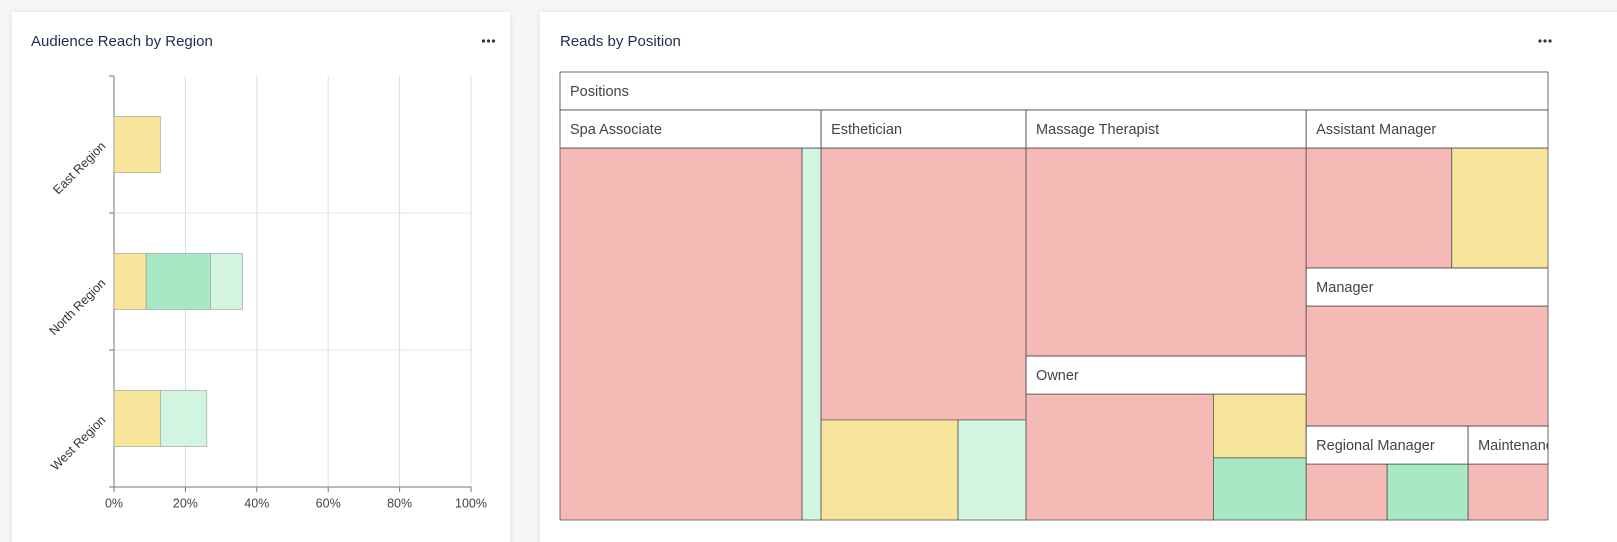  Describe the element at coordinates (599, 92) in the screenshot. I see `treemap-root-label: Positions` at that location.